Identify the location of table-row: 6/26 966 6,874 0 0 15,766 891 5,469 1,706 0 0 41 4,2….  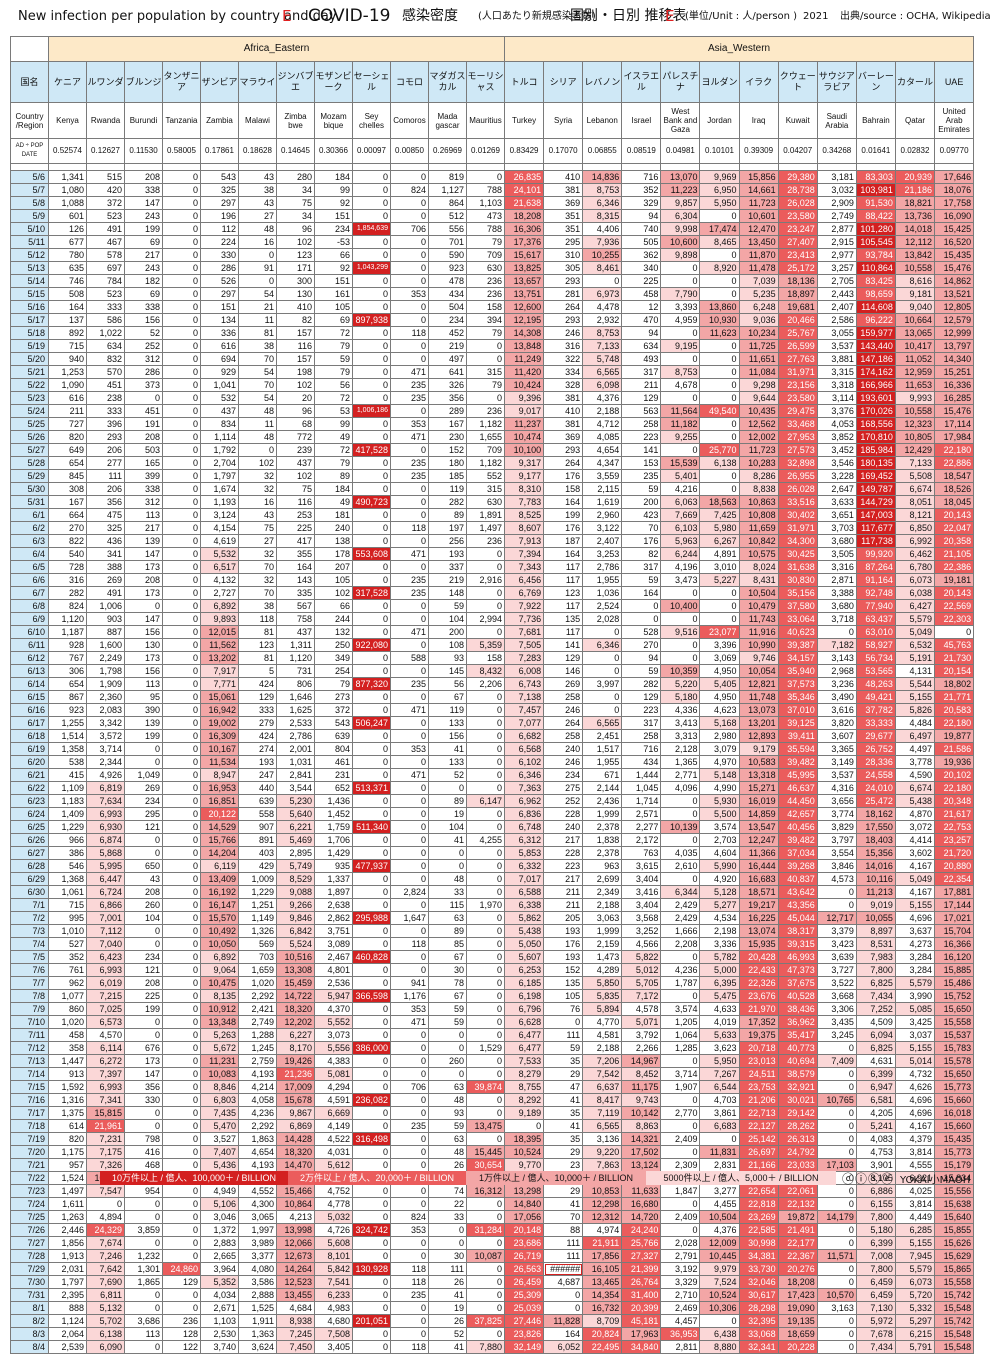
(492, 840).